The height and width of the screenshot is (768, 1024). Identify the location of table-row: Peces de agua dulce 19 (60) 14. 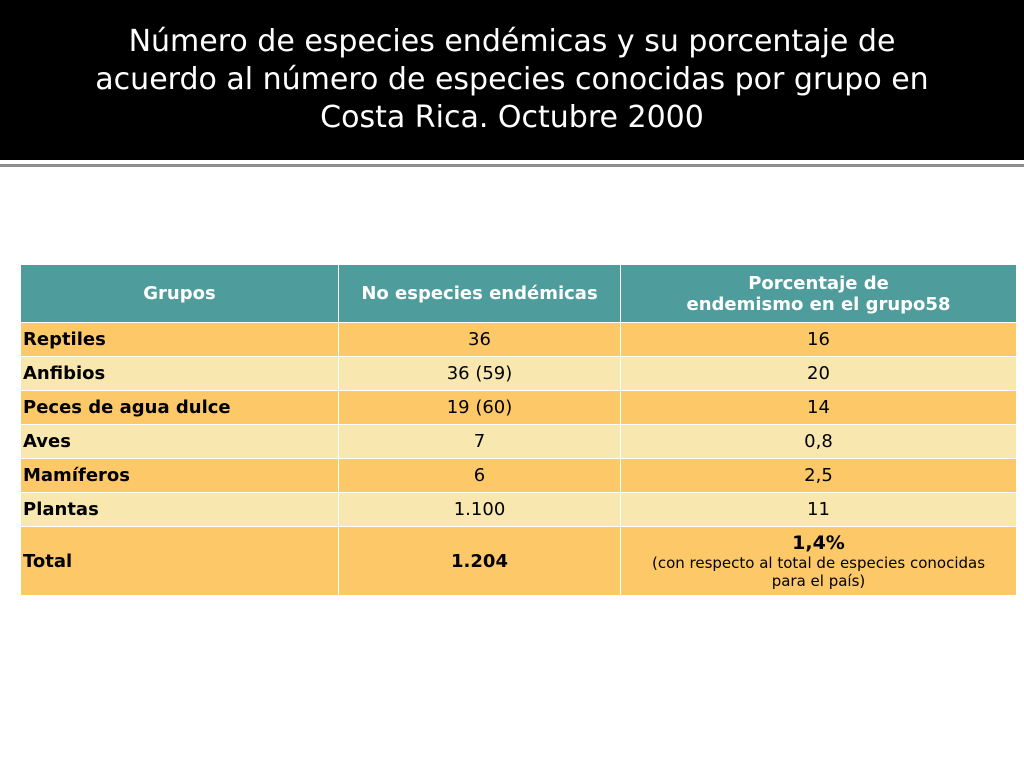
(518, 407).